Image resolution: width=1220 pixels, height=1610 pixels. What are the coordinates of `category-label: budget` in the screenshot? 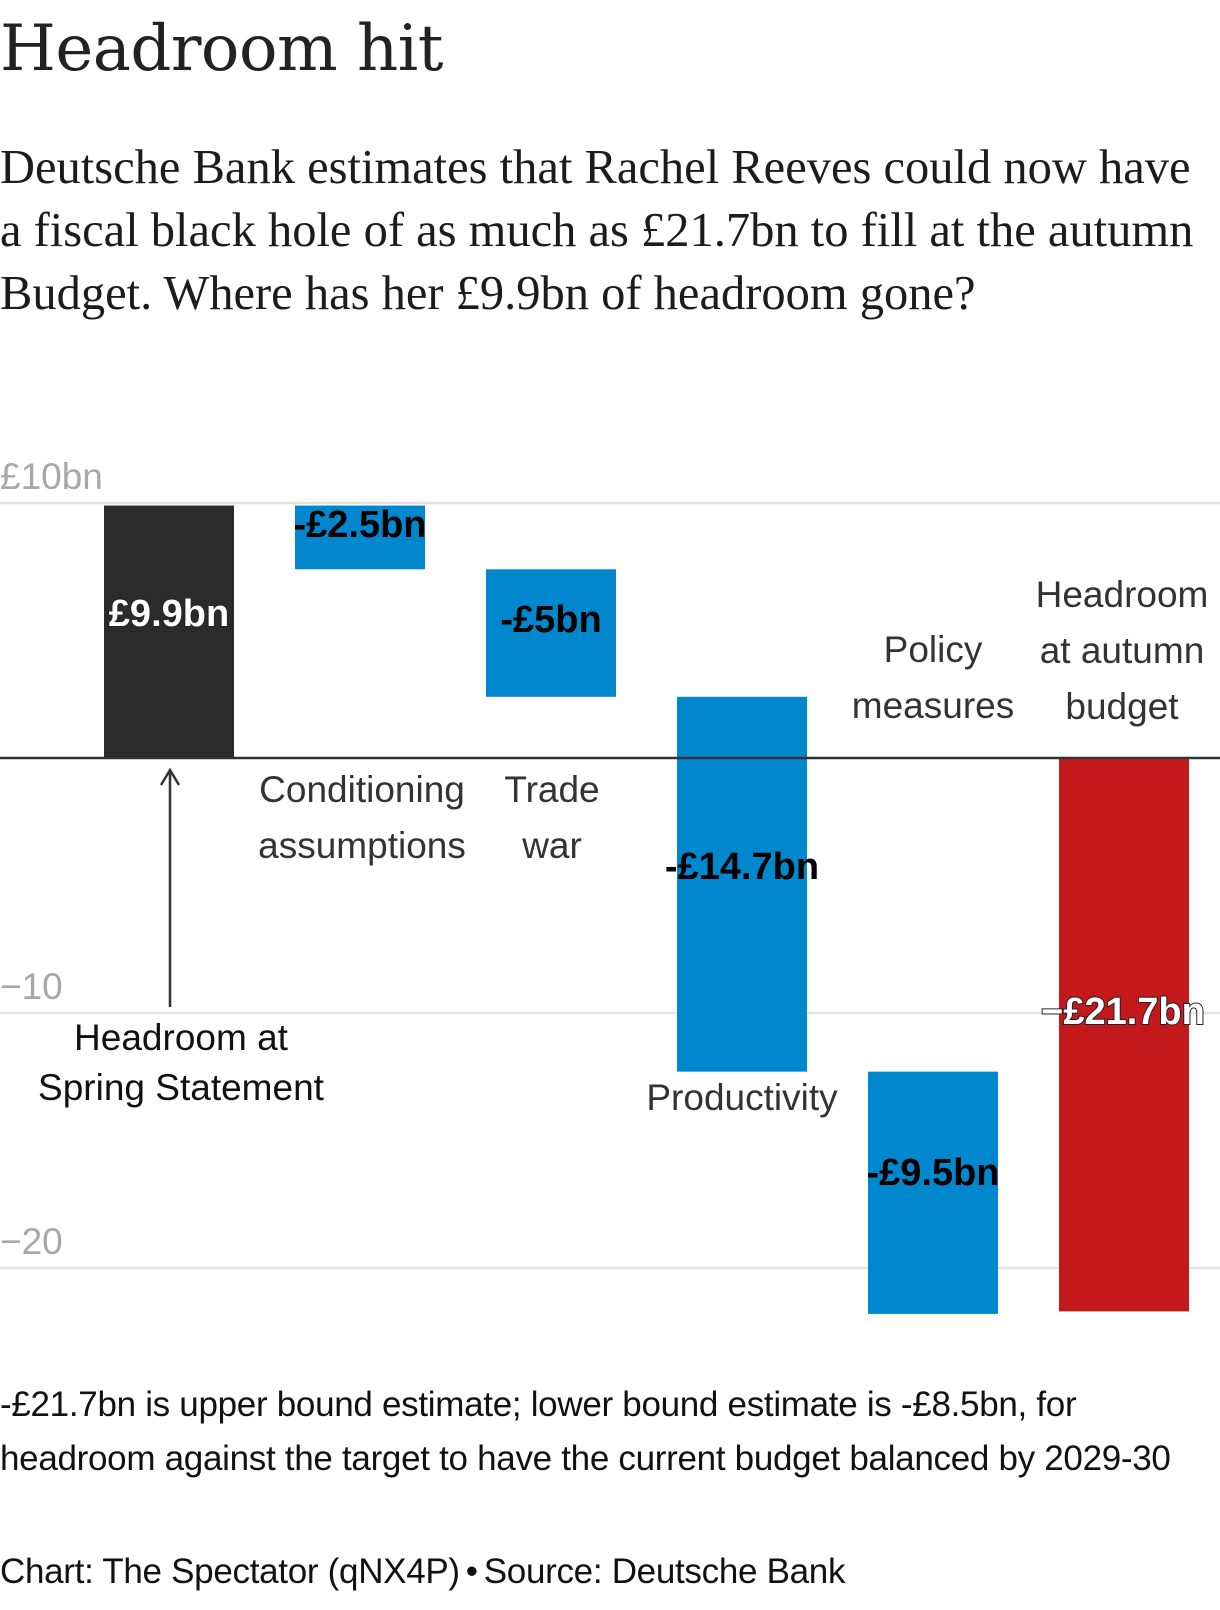 It's located at (1122, 706).